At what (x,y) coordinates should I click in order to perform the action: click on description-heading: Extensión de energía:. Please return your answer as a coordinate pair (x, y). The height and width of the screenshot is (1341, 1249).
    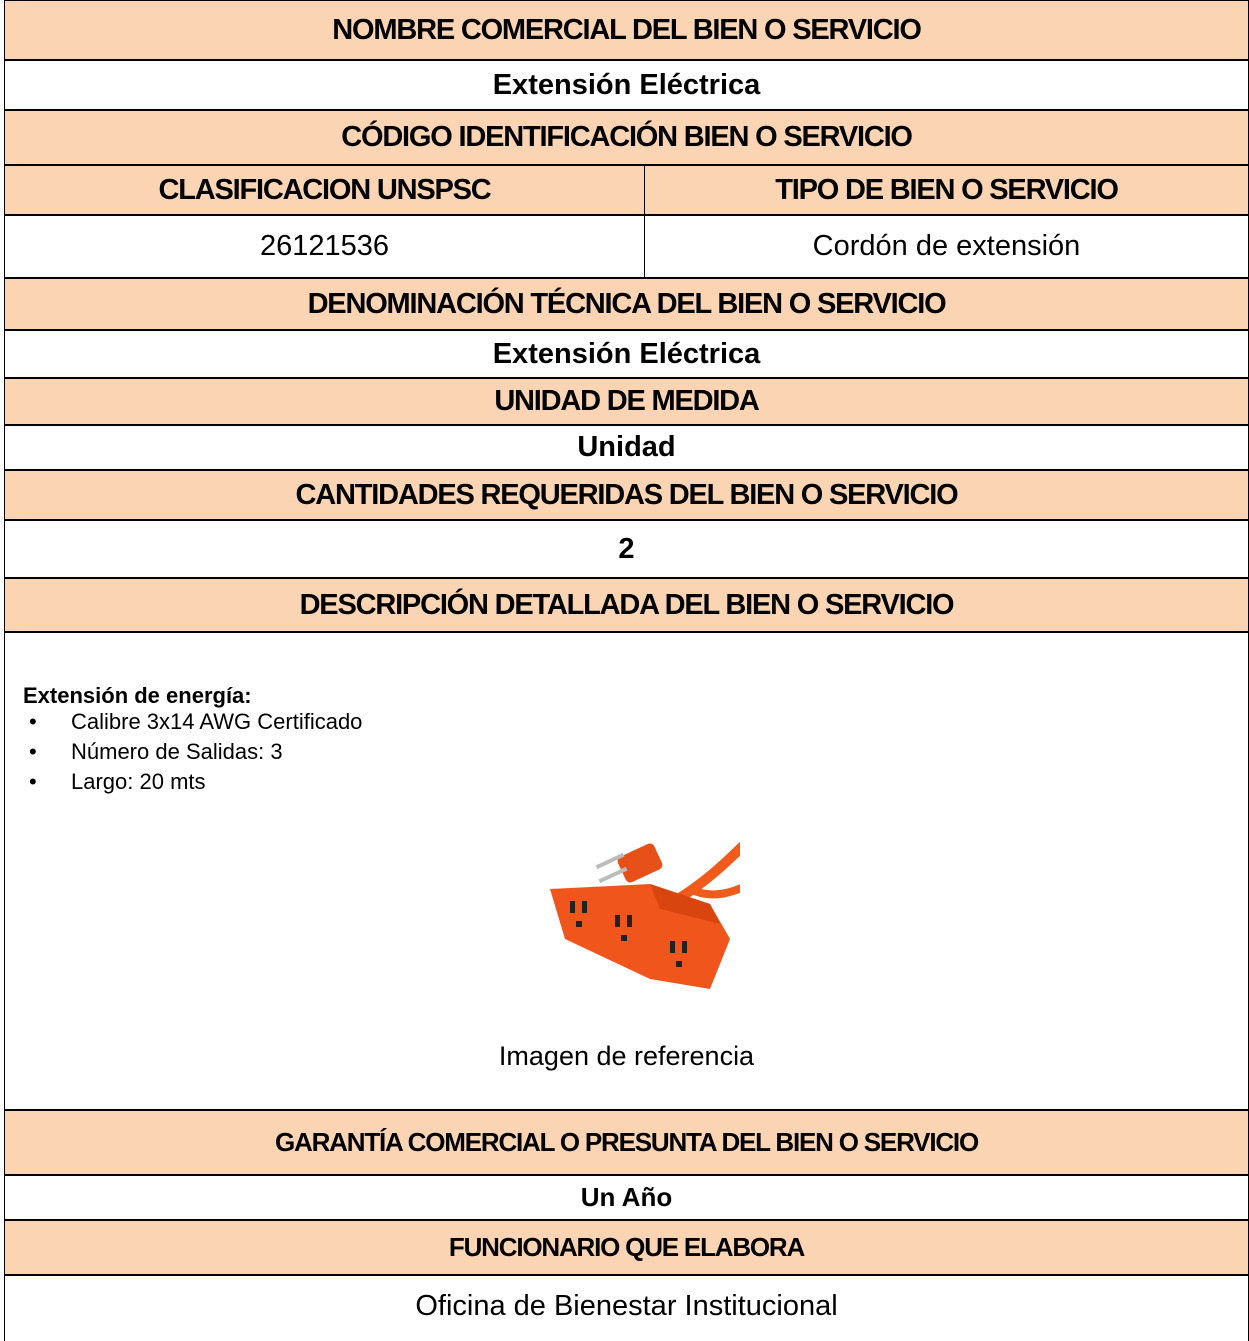
    Looking at the image, I should click on (137, 695).